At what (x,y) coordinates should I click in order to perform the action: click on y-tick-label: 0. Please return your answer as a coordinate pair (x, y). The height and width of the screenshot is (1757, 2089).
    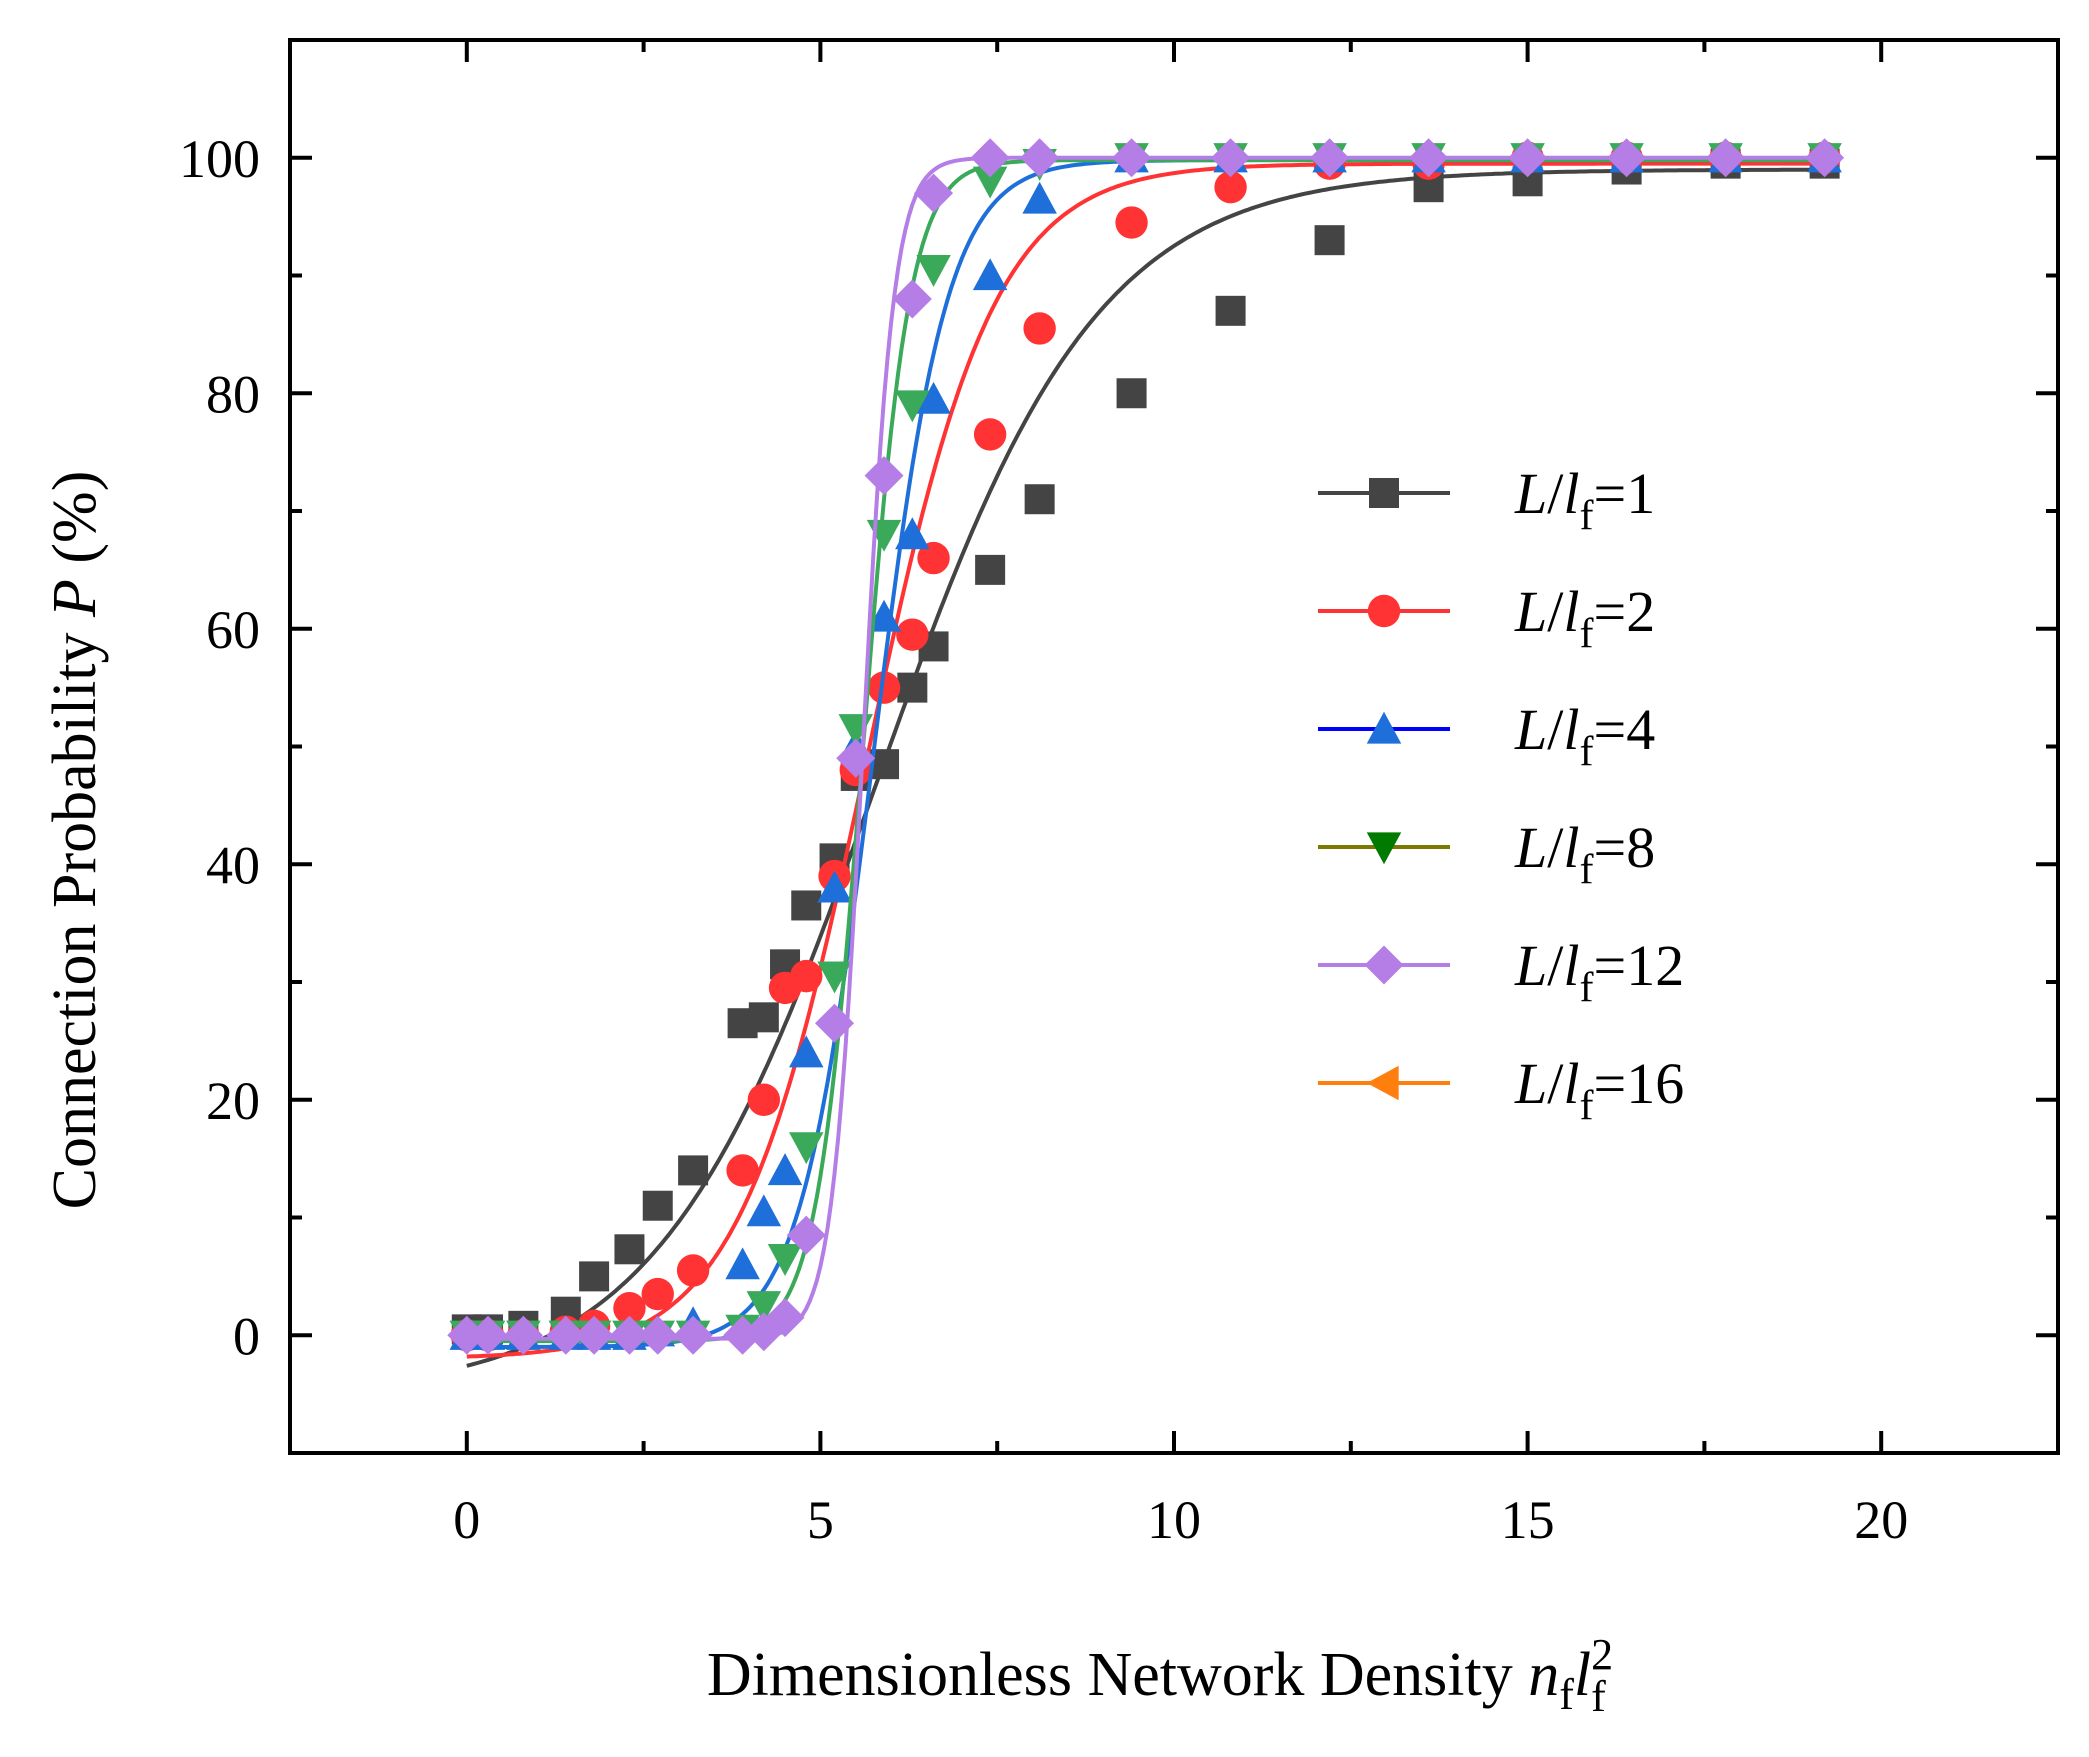
    Looking at the image, I should click on (246, 1336).